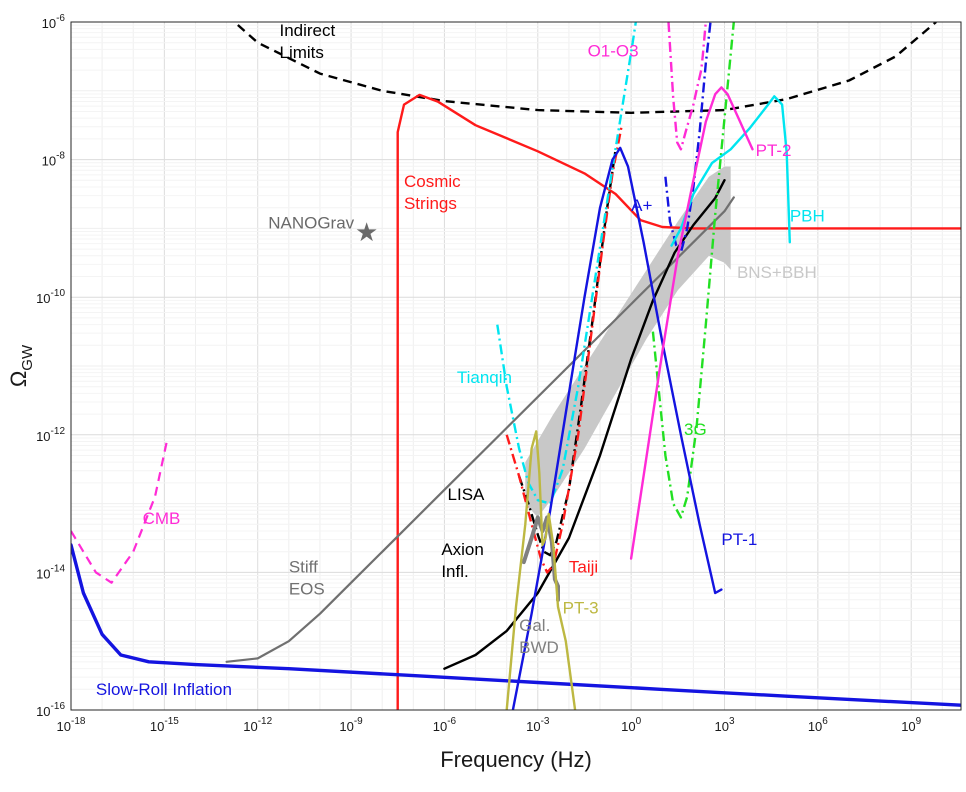 This screenshot has width=966, height=792. What do you see at coordinates (120, 510) in the screenshot?
I see `series-cmb` at bounding box center [120, 510].